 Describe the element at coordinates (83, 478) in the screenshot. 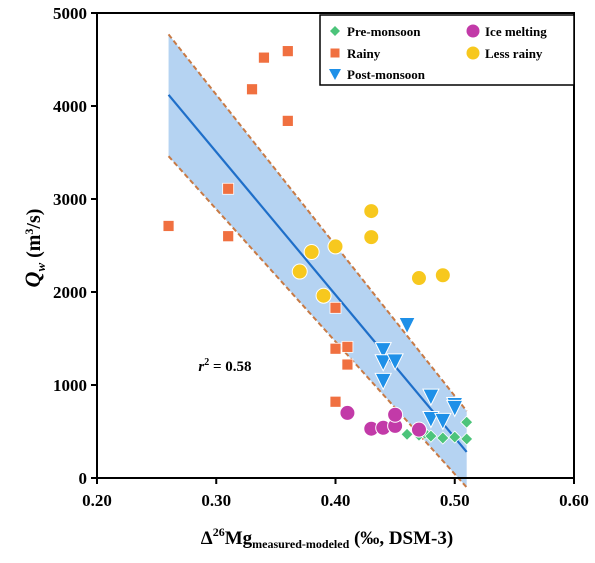

I see `y-tick-label: 0` at that location.